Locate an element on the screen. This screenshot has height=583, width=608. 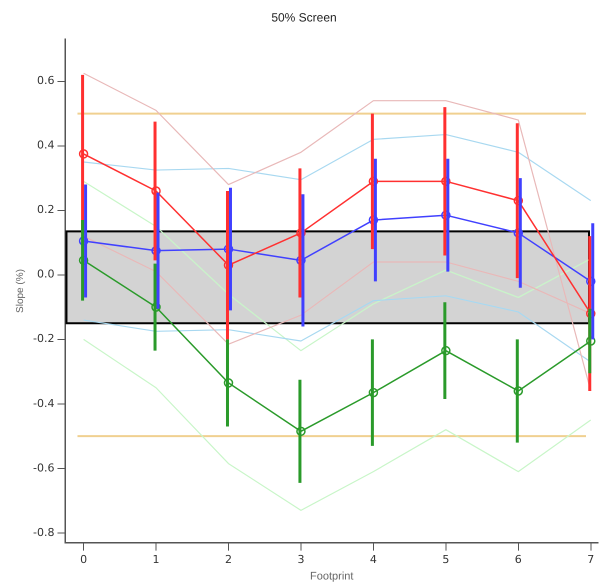
y-axis-title: Slope (%) is located at coordinates (20, 291).